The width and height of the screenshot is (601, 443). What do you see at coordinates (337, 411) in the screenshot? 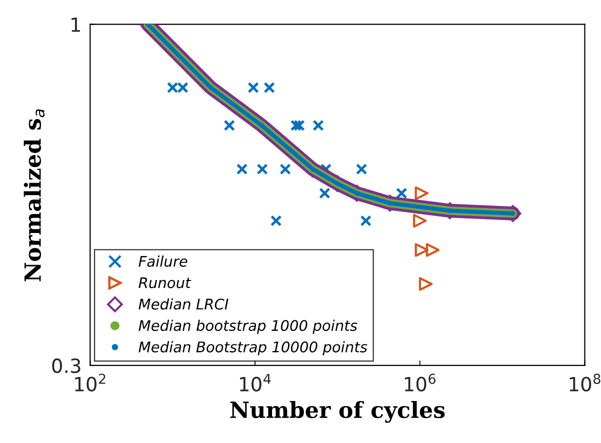
I see `x-axis-title: Number of cycles` at bounding box center [337, 411].